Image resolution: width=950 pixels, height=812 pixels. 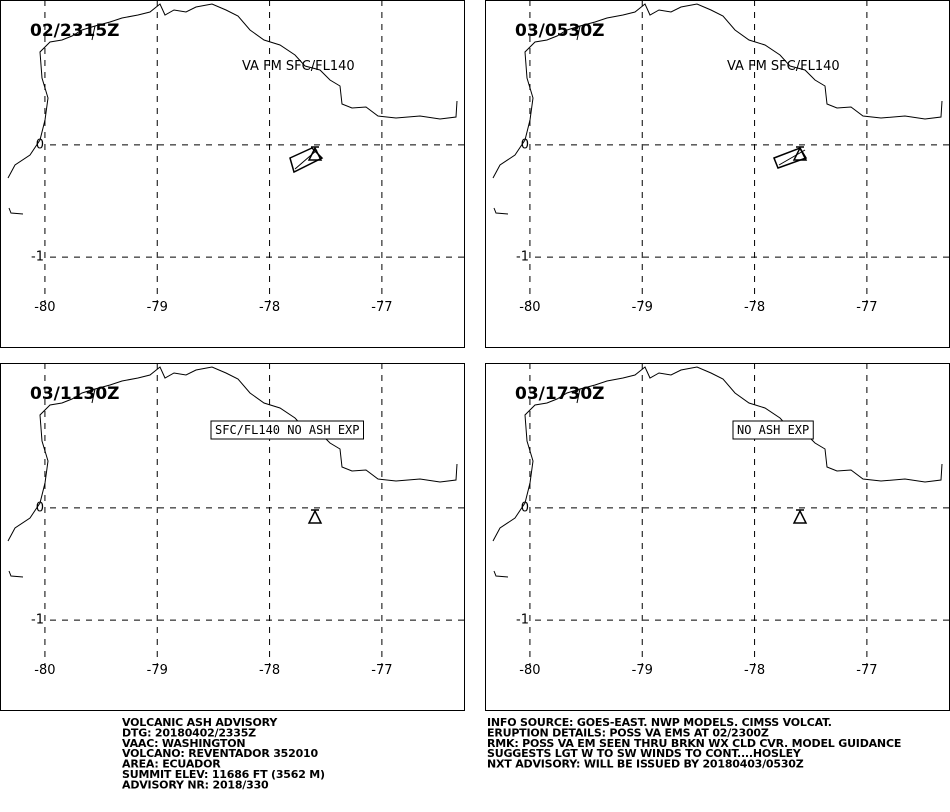 What do you see at coordinates (220, 753) in the screenshot?
I see `footer-line: VOLCANO: REVENTADOR 352010` at bounding box center [220, 753].